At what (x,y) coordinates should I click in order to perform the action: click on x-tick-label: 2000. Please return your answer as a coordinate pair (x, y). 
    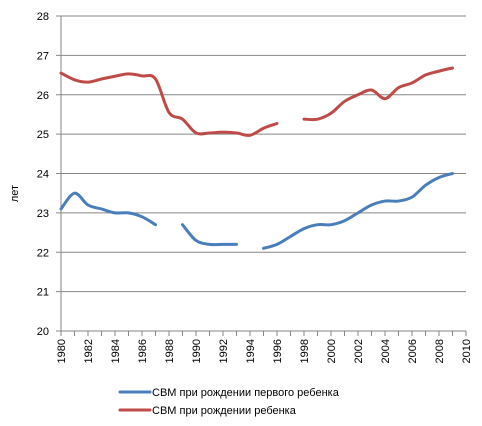
    Looking at the image, I should click on (332, 351).